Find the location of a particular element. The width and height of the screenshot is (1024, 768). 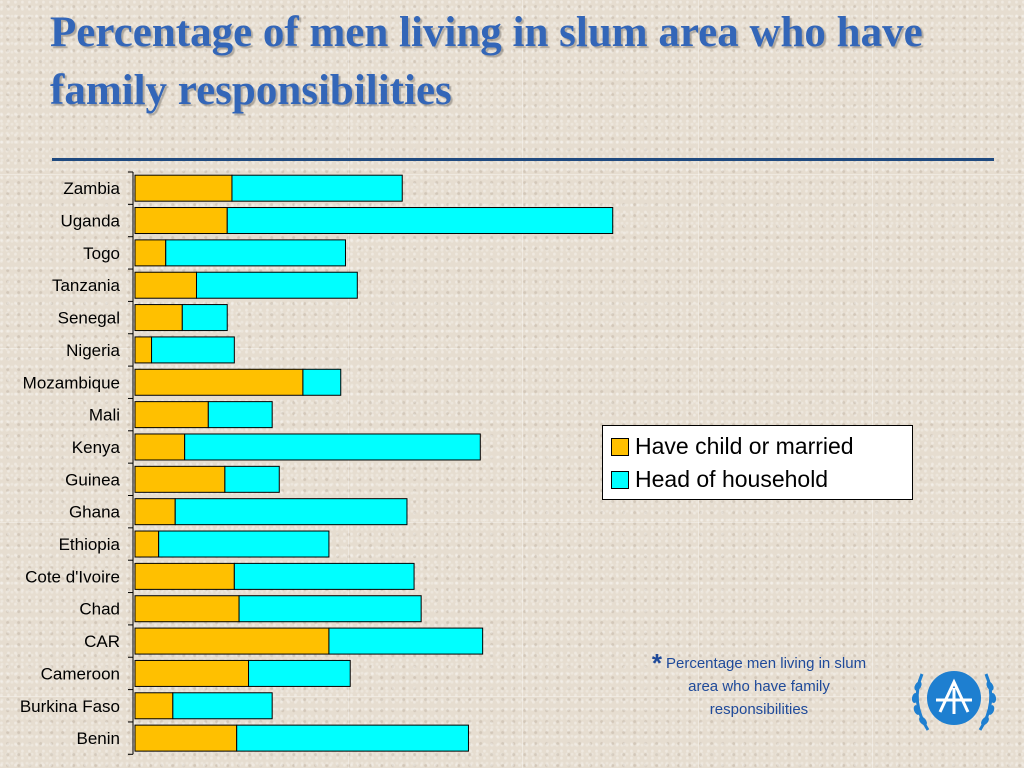

bar-zambia-head-of-household is located at coordinates (317, 188).